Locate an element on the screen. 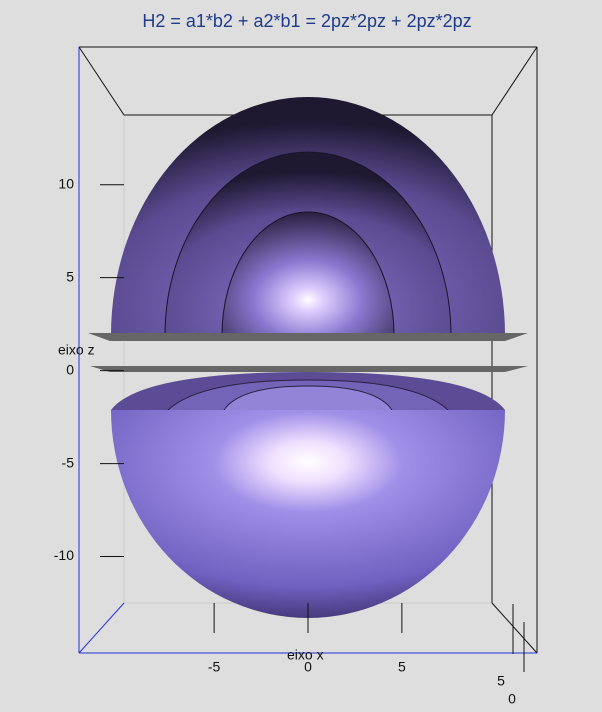 The height and width of the screenshot is (712, 602). x-tick-label: 0 is located at coordinates (308, 667).